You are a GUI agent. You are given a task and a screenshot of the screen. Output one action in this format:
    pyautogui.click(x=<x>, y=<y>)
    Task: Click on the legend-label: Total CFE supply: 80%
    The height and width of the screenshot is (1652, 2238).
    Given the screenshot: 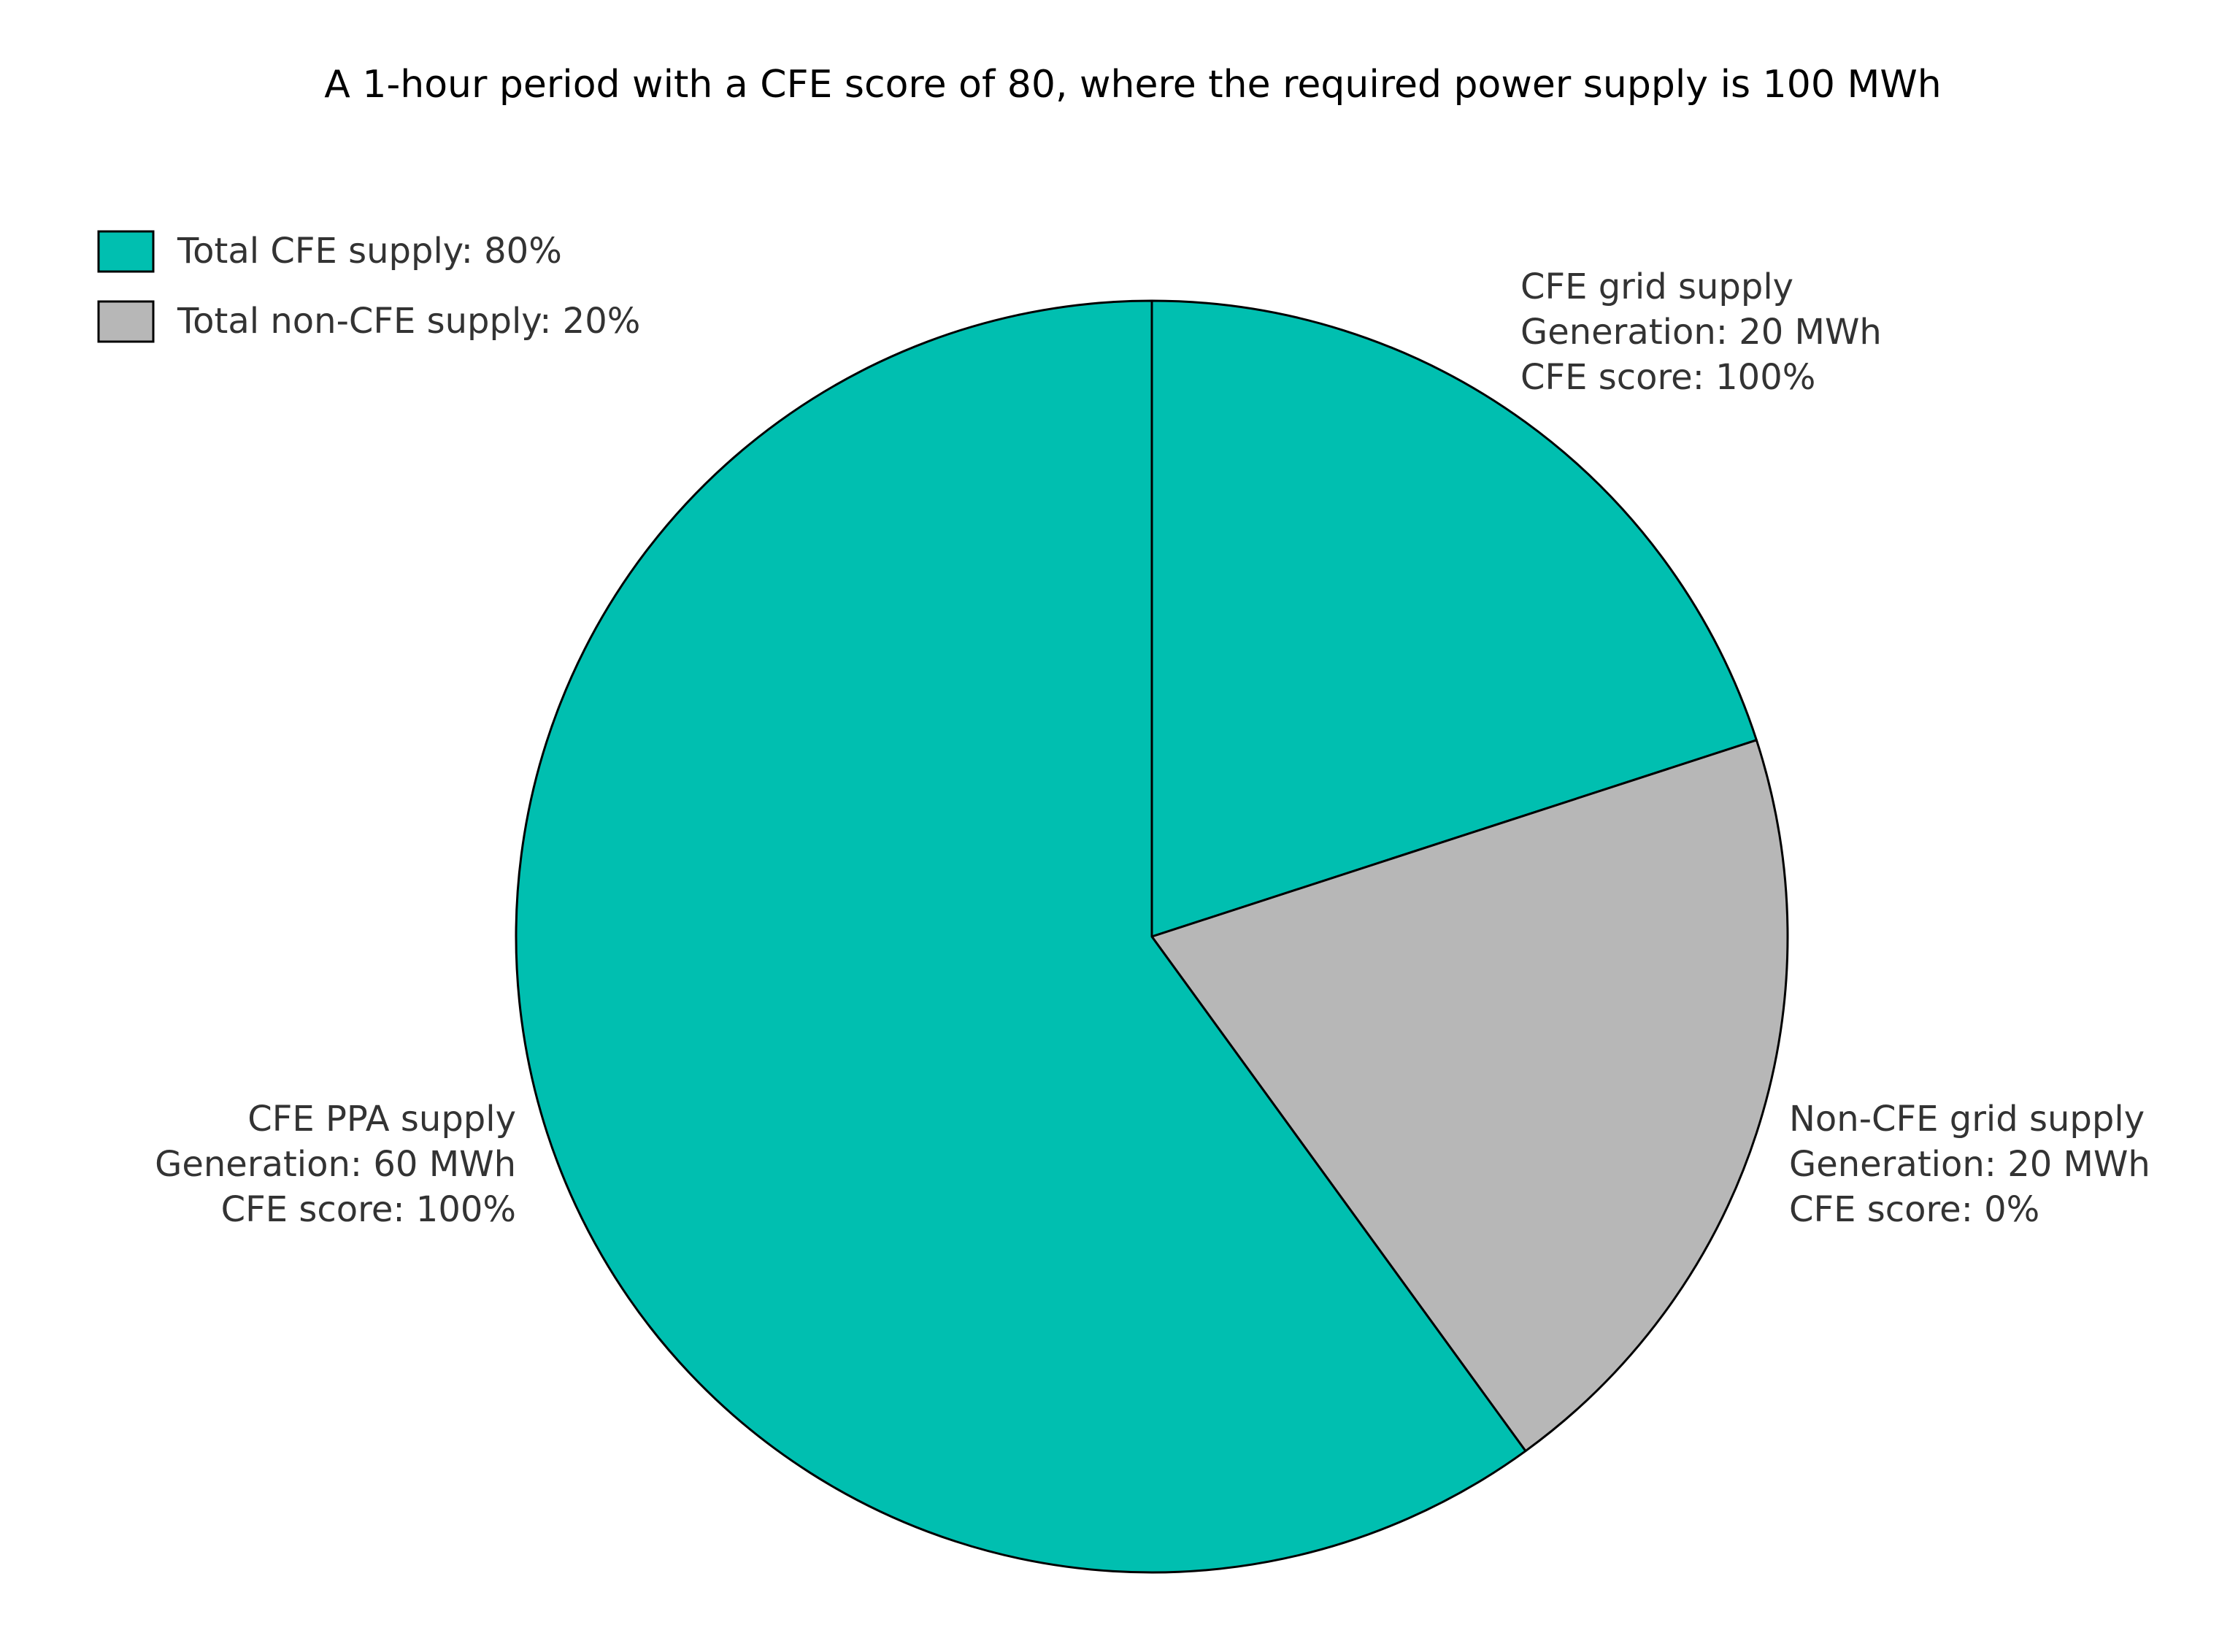 What is the action you would take?
    pyautogui.click(x=369, y=251)
    